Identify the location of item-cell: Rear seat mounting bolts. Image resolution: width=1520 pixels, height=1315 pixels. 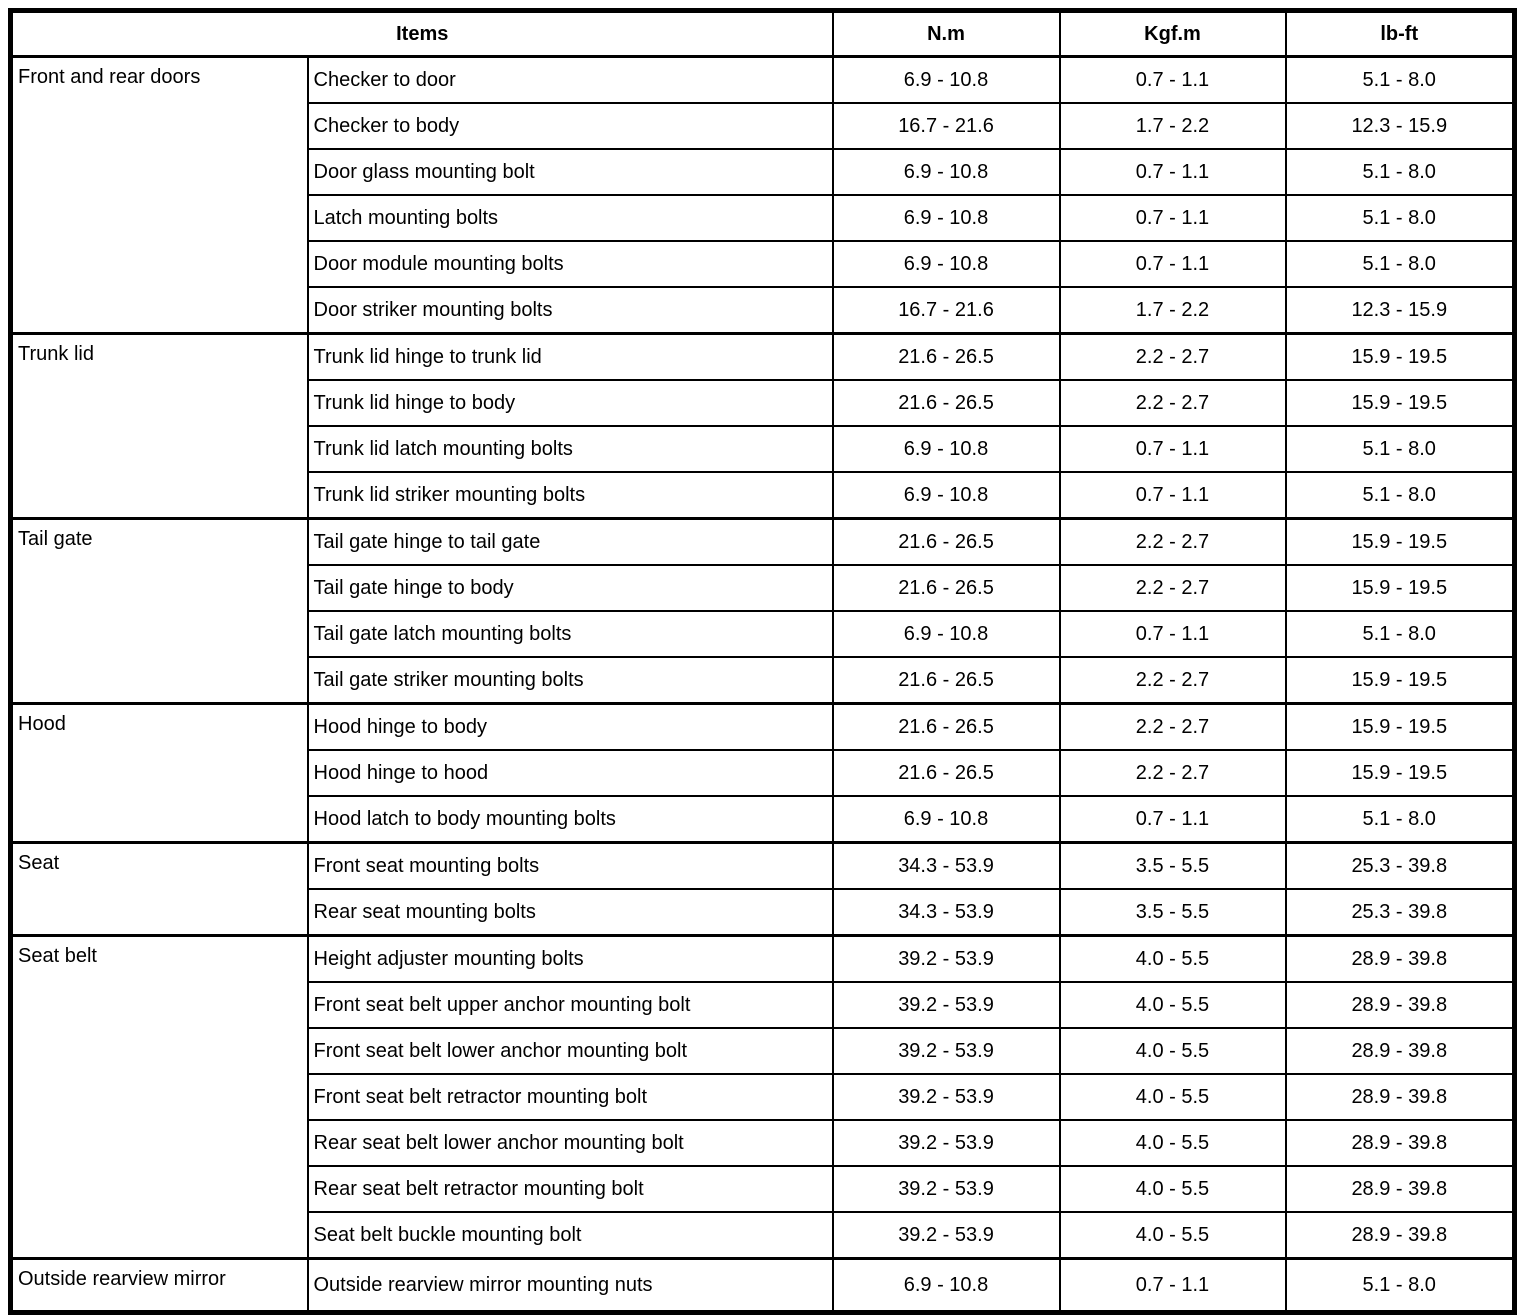
(570, 912).